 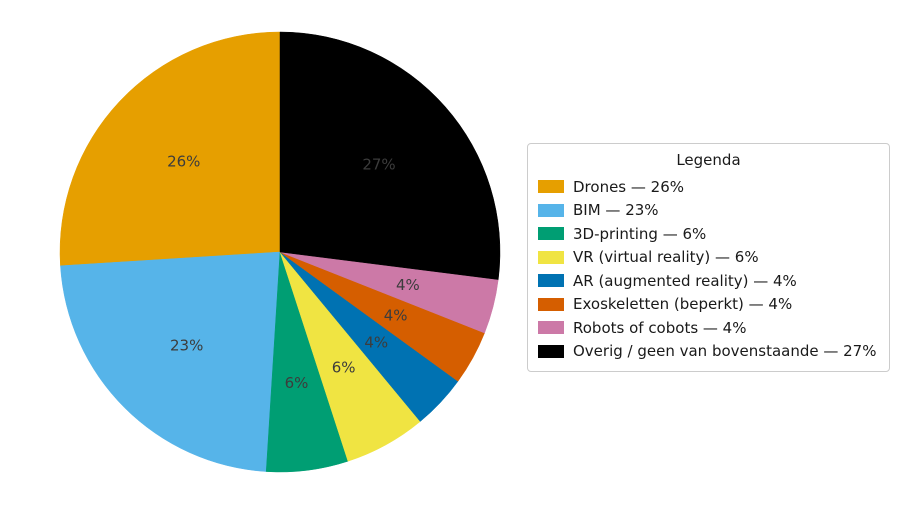 What do you see at coordinates (725, 351) in the screenshot?
I see `legend-label: Overig / geen van bovenstaande — 27%` at bounding box center [725, 351].